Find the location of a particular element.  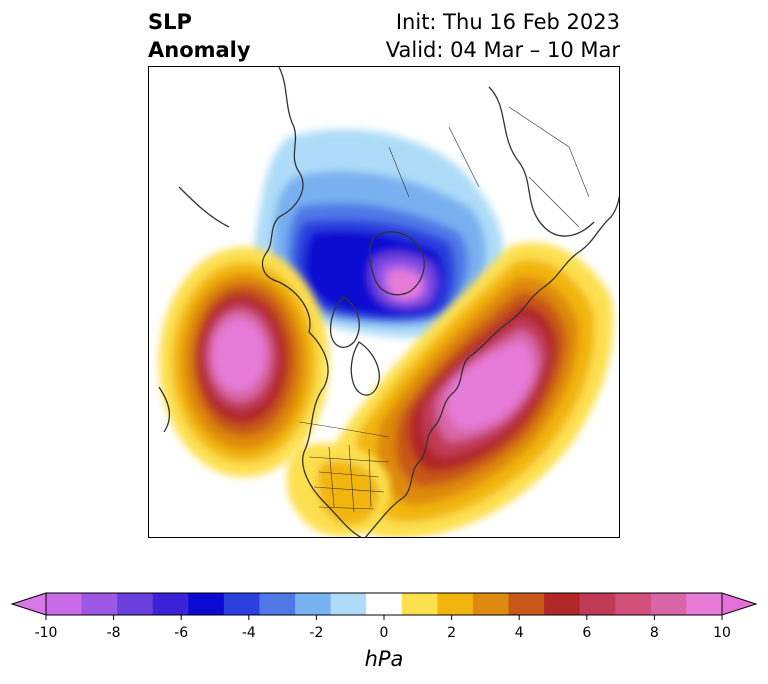

colorbar-unit-label: hPa is located at coordinates (384, 659).